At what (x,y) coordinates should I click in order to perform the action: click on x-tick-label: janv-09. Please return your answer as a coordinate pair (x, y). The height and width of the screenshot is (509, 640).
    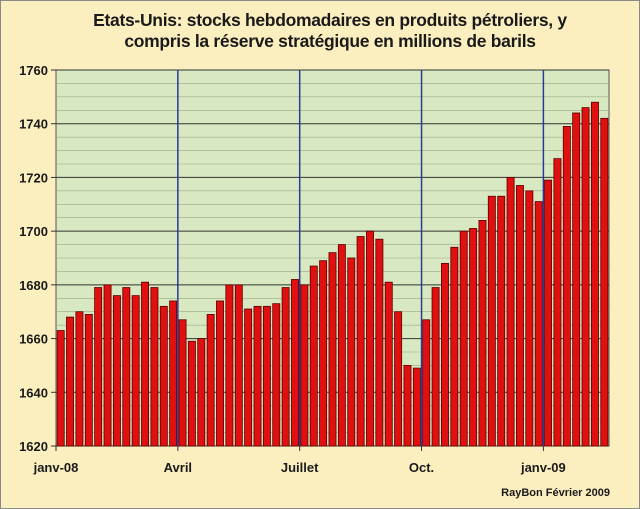
    Looking at the image, I should click on (543, 467).